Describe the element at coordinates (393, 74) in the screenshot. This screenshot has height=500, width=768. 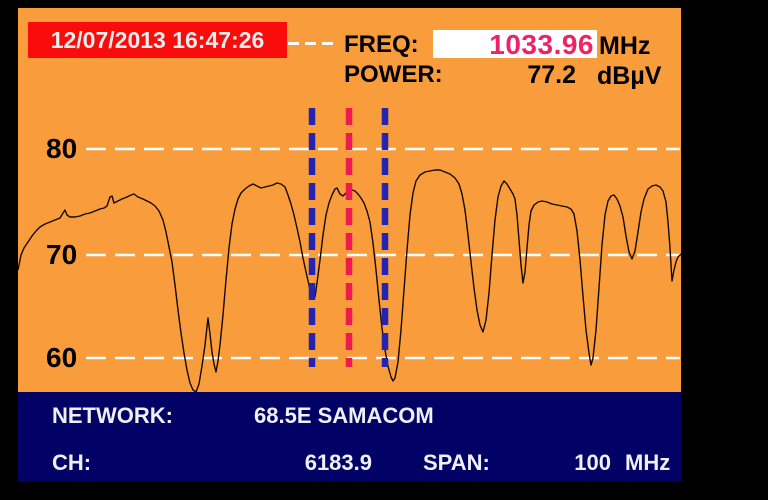
I see `power-label: POWER:` at that location.